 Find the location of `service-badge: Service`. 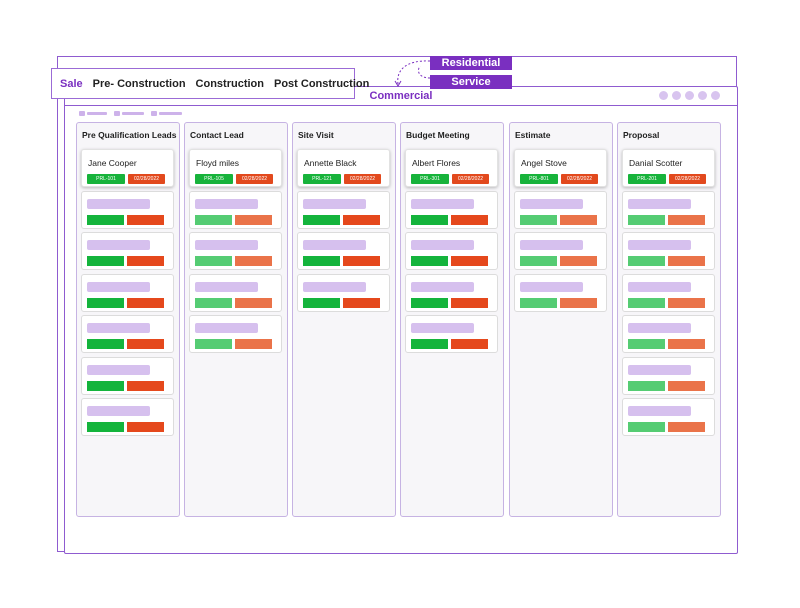

service-badge: Service is located at coordinates (471, 82).